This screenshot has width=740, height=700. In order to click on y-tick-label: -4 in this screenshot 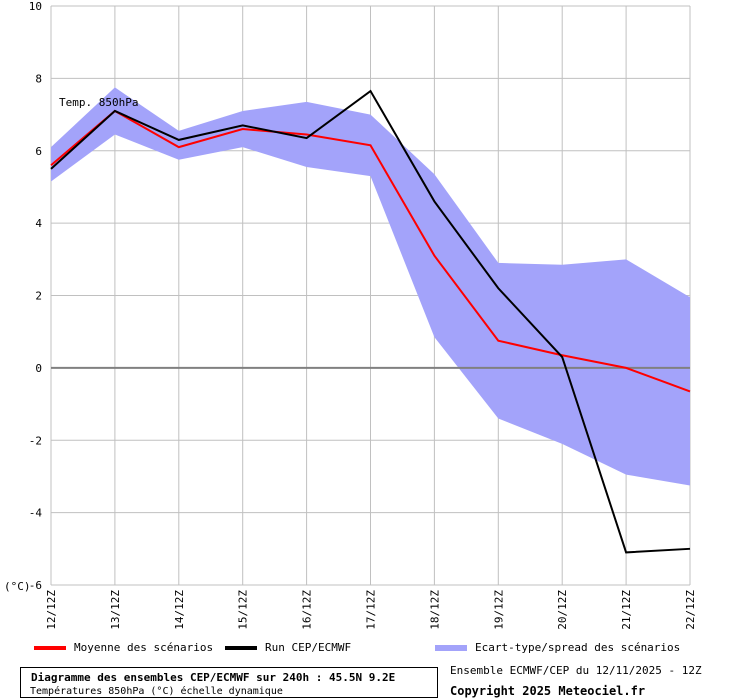, I will do `click(36, 513)`.